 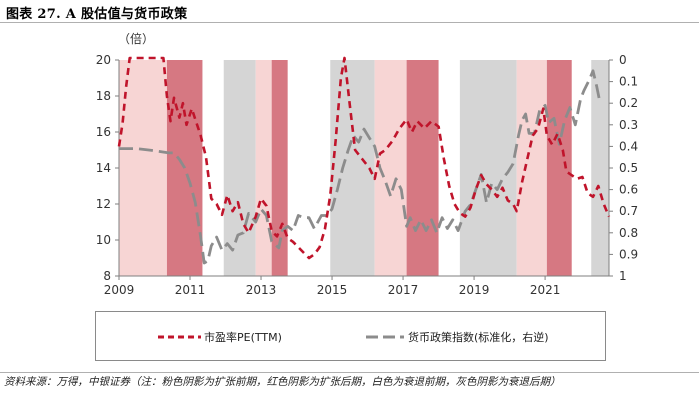 I want to click on x-tick-label: 2017, so click(x=403, y=290).